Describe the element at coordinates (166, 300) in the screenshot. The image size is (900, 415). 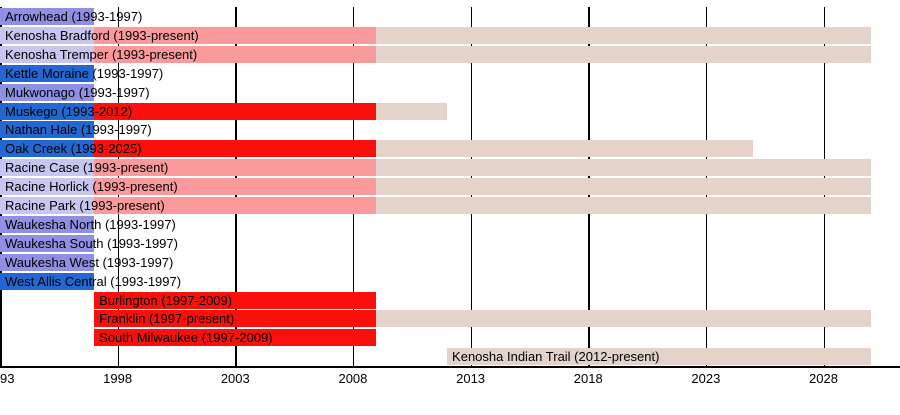
I see `row-label: Burlington (1997-2009)` at that location.